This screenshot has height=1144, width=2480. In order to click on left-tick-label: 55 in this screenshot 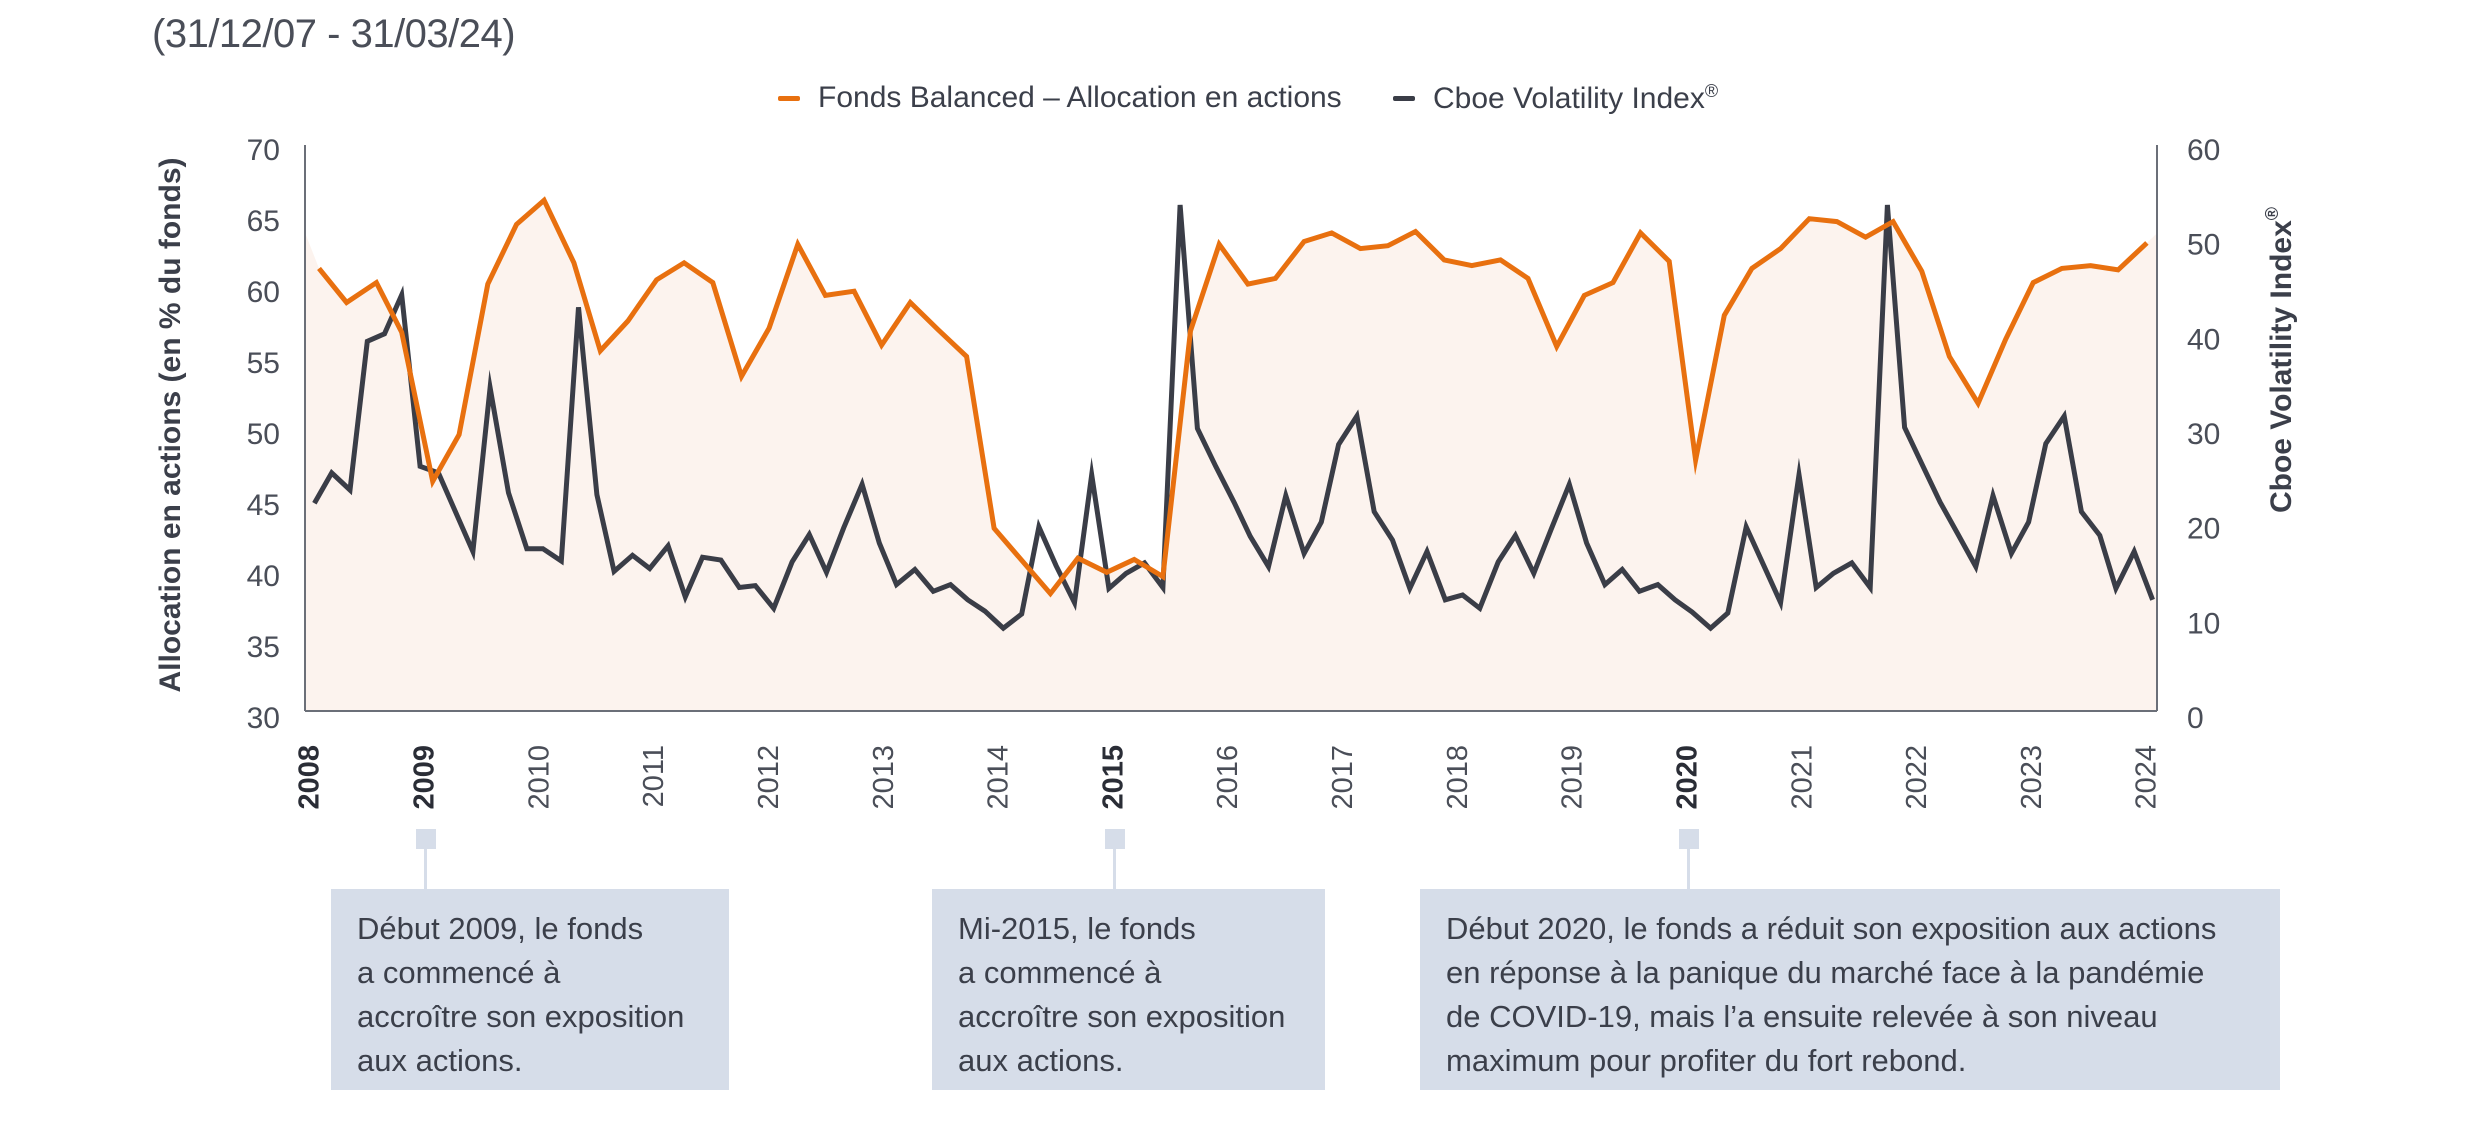, I will do `click(263, 363)`.